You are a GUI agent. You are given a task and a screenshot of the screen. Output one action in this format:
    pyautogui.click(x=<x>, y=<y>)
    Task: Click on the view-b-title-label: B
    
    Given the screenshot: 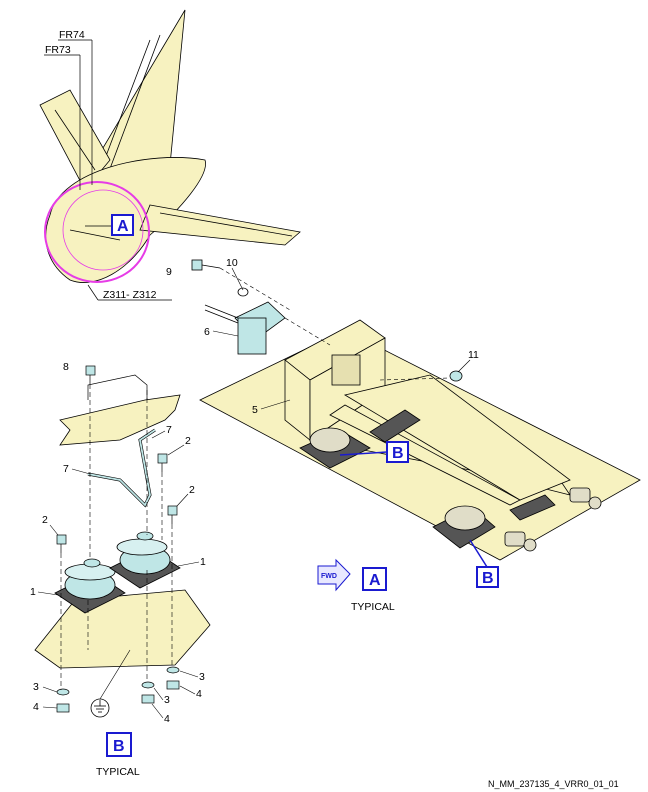 What is the action you would take?
    pyautogui.click(x=119, y=746)
    